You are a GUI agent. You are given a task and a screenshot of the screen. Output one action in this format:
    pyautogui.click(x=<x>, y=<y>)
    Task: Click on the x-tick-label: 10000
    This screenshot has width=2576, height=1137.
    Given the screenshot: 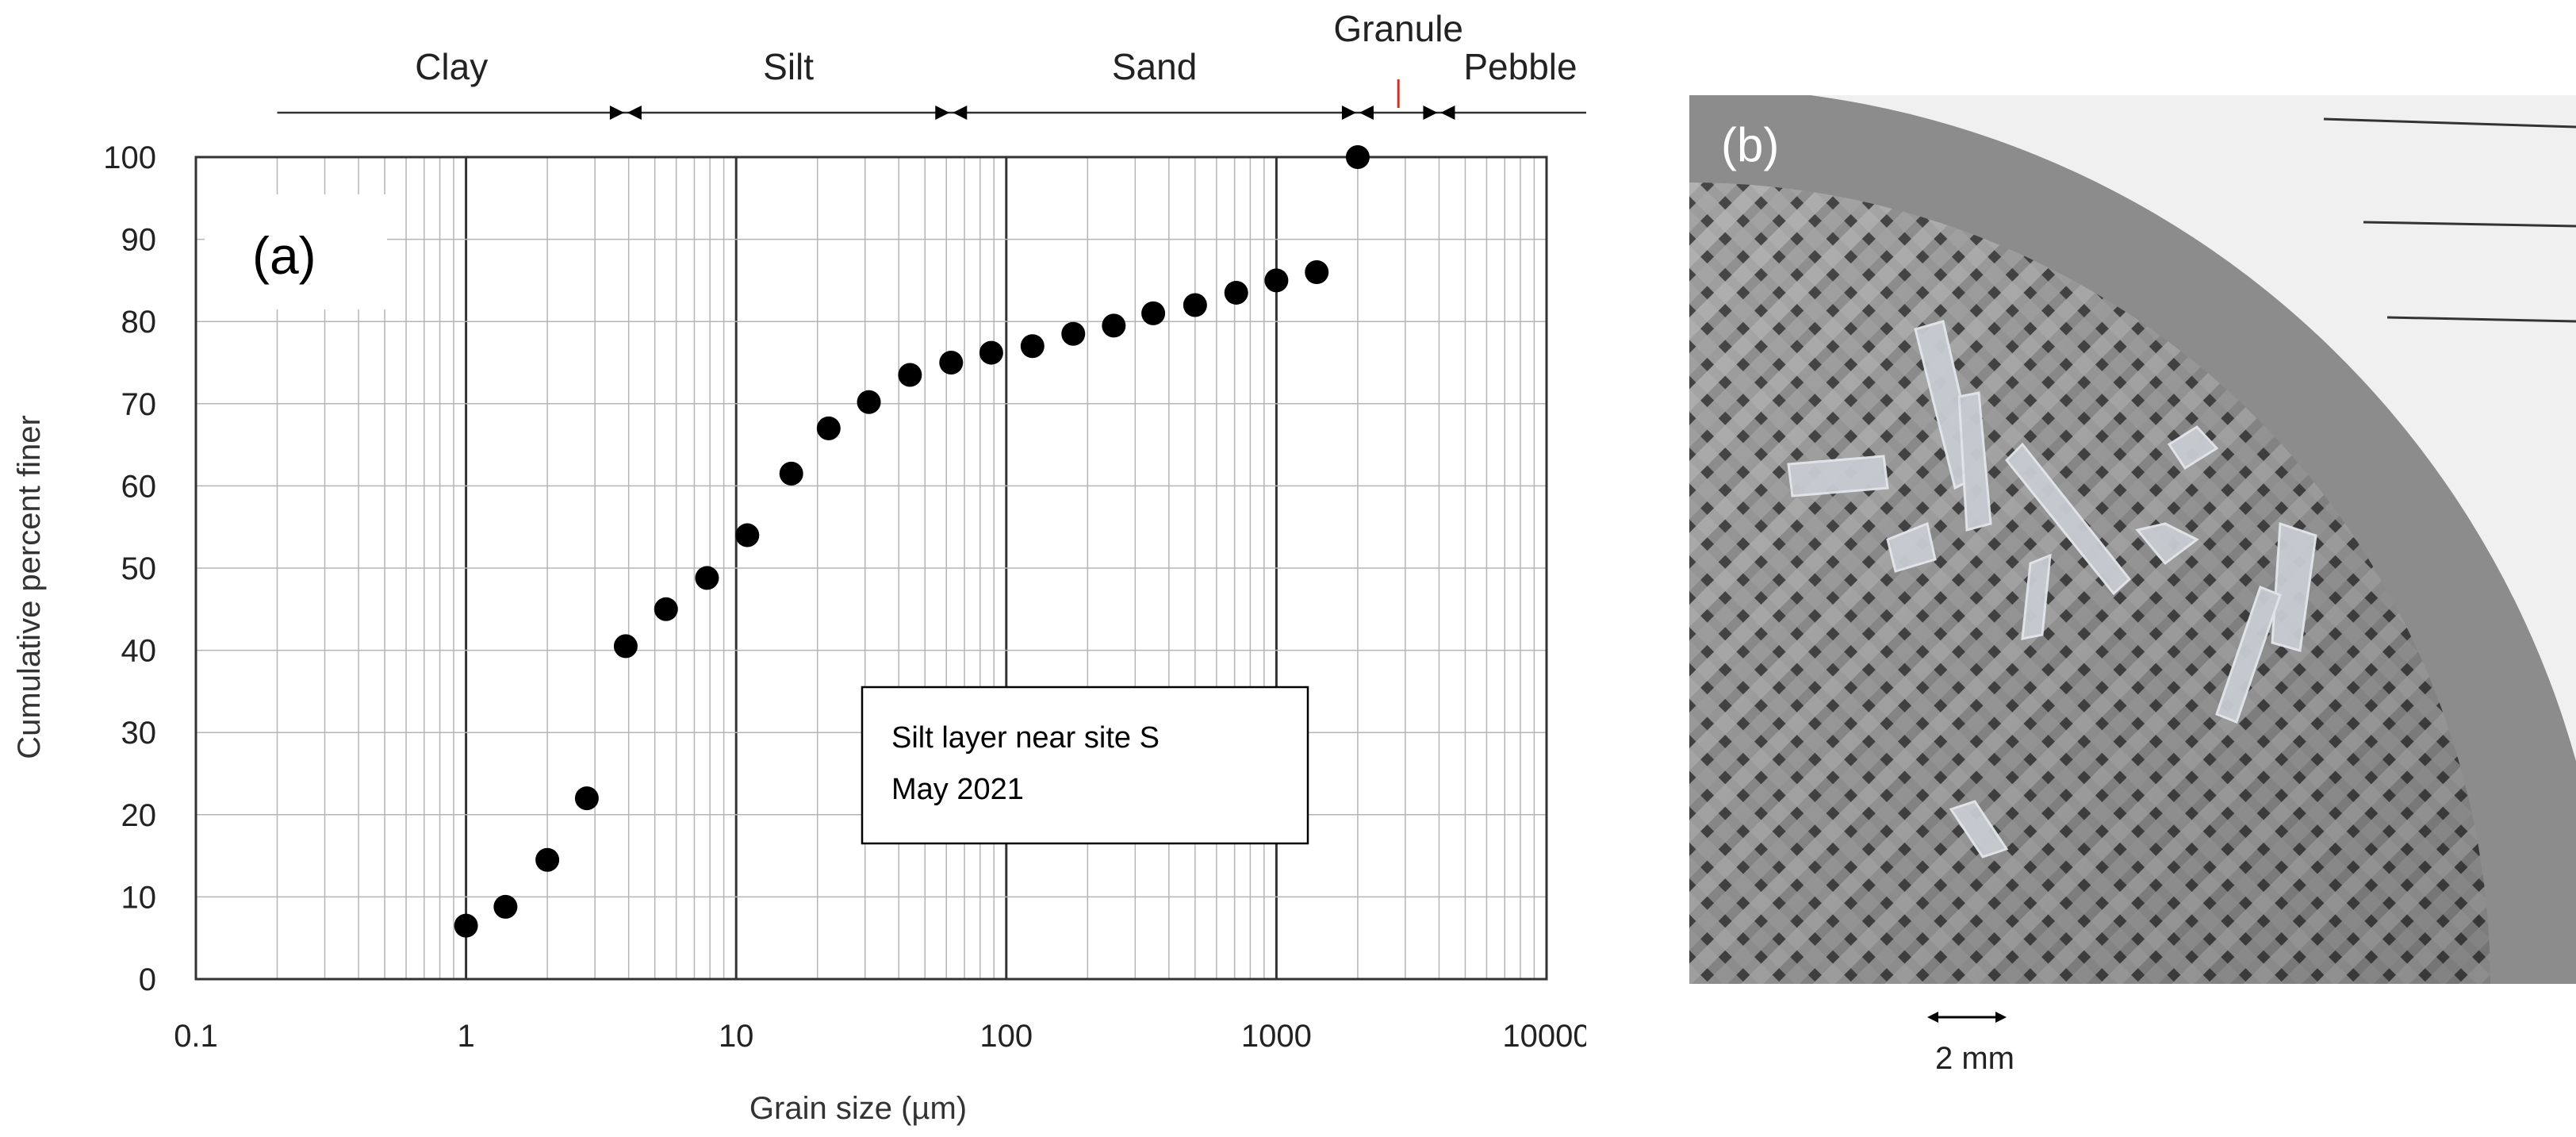 What is the action you would take?
    pyautogui.click(x=1544, y=1036)
    